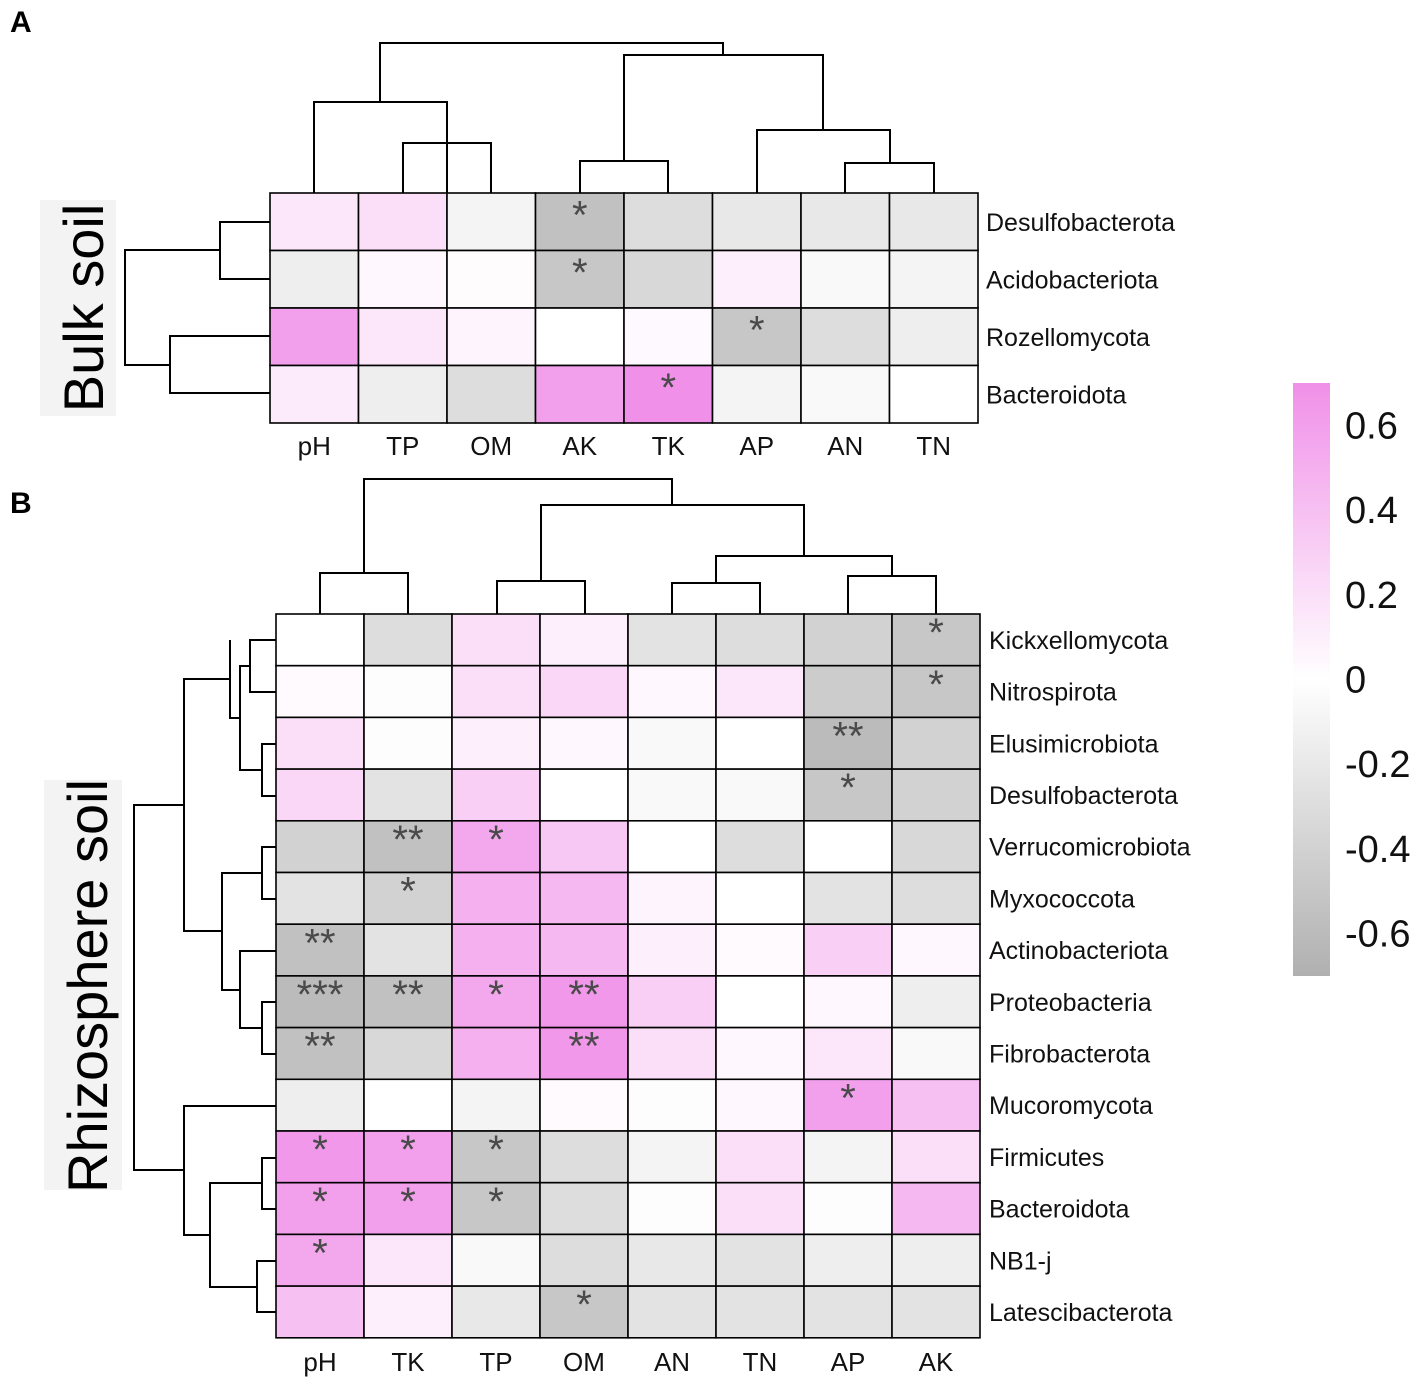 The image size is (1418, 1384). I want to click on panel-b-cell-elusimicrobiota-om, so click(584, 743).